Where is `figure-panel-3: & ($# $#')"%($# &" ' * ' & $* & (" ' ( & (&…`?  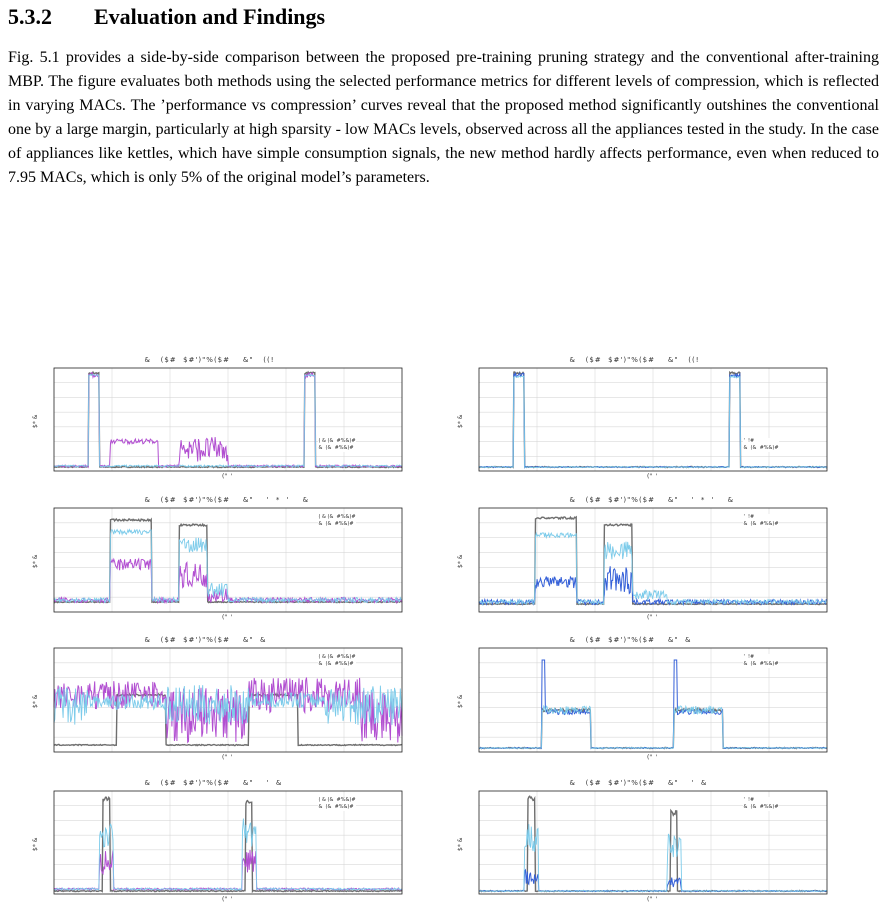
figure-panel-3: & ($# $#')"%($# &" ' * ' & $* & (" ' ( & (&… is located at coordinates (217, 558).